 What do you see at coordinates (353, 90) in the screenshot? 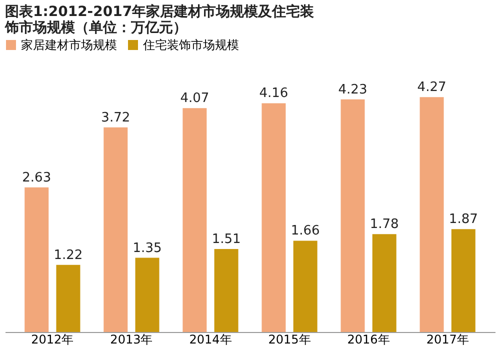
I see `data-label: 4.23` at bounding box center [353, 90].